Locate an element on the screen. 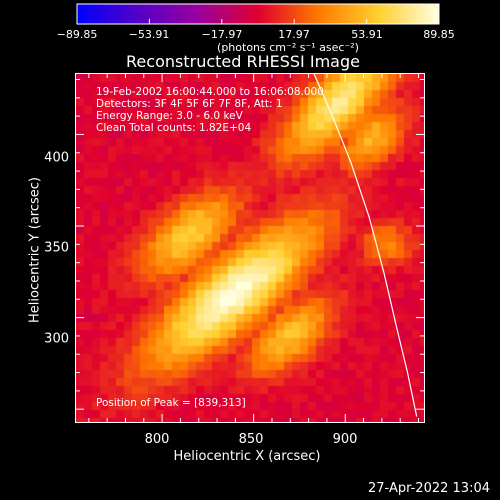 The height and width of the screenshot is (500, 500). y-tick-label: 300 is located at coordinates (56, 339).